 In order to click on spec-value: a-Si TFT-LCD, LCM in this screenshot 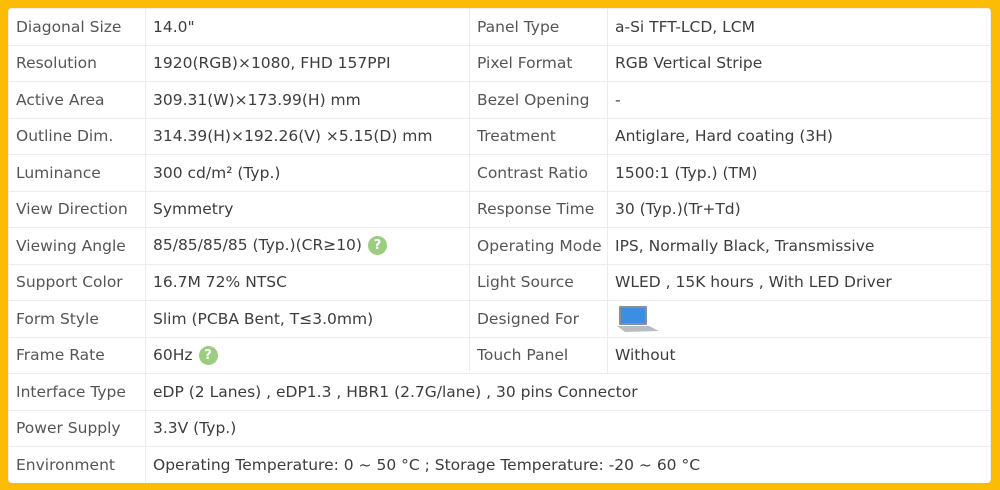, I will do `click(799, 27)`.